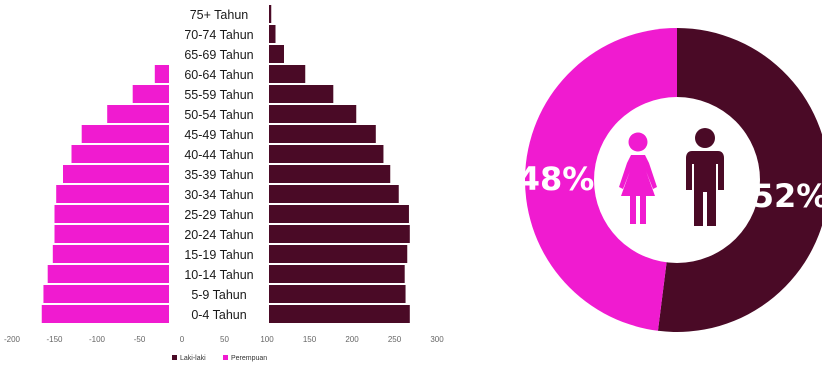 The image size is (822, 367). I want to click on pyramid-x-axis: -200 -150 -100 -50 0 50 100 150 200 250 300, so click(224, 339).